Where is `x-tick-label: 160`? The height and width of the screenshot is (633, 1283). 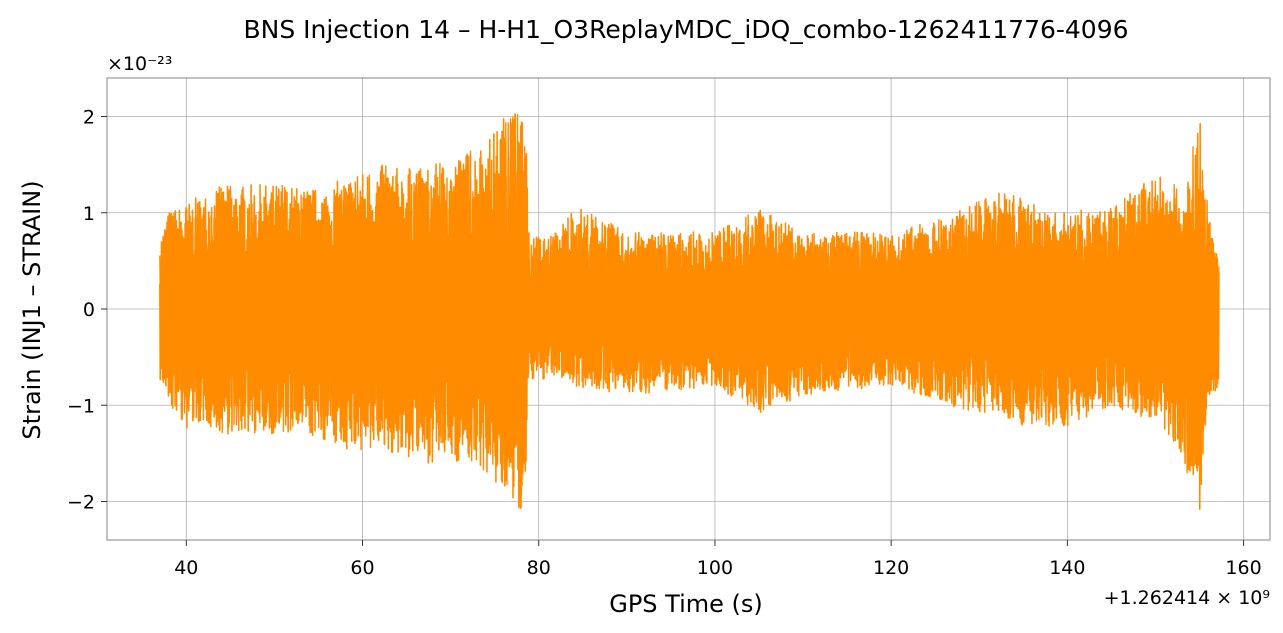 x-tick-label: 160 is located at coordinates (1243, 568).